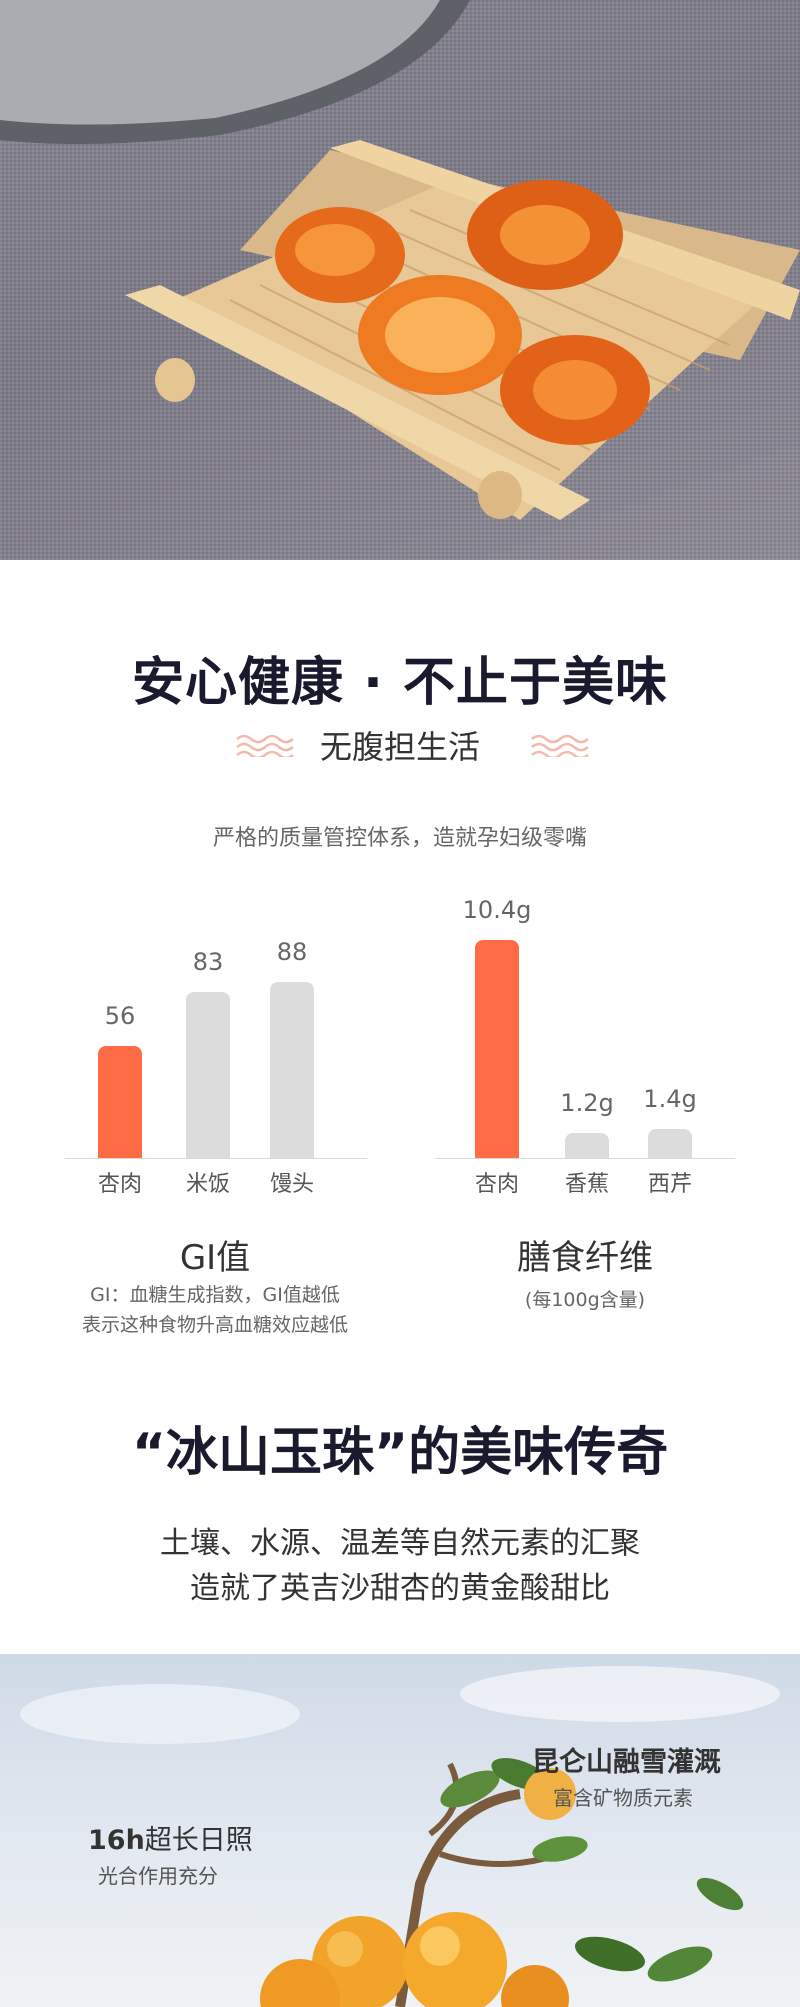  What do you see at coordinates (216, 1158) in the screenshot?
I see `gi-chart-baseline` at bounding box center [216, 1158].